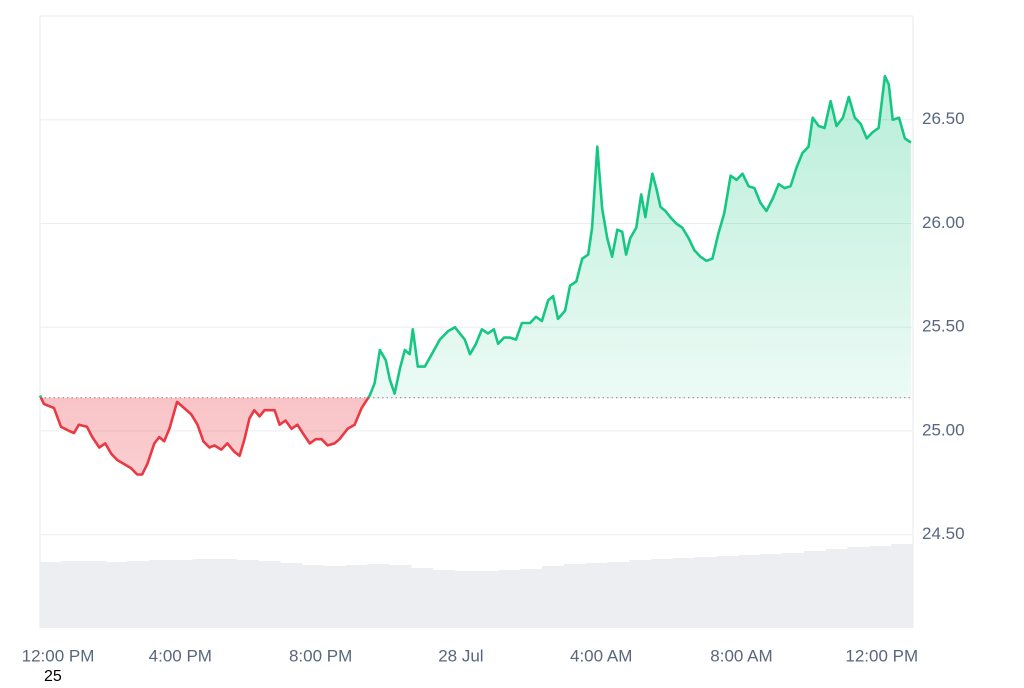 This screenshot has height=688, width=1024. I want to click on x-tick-label: 8:00 AM, so click(741, 655).